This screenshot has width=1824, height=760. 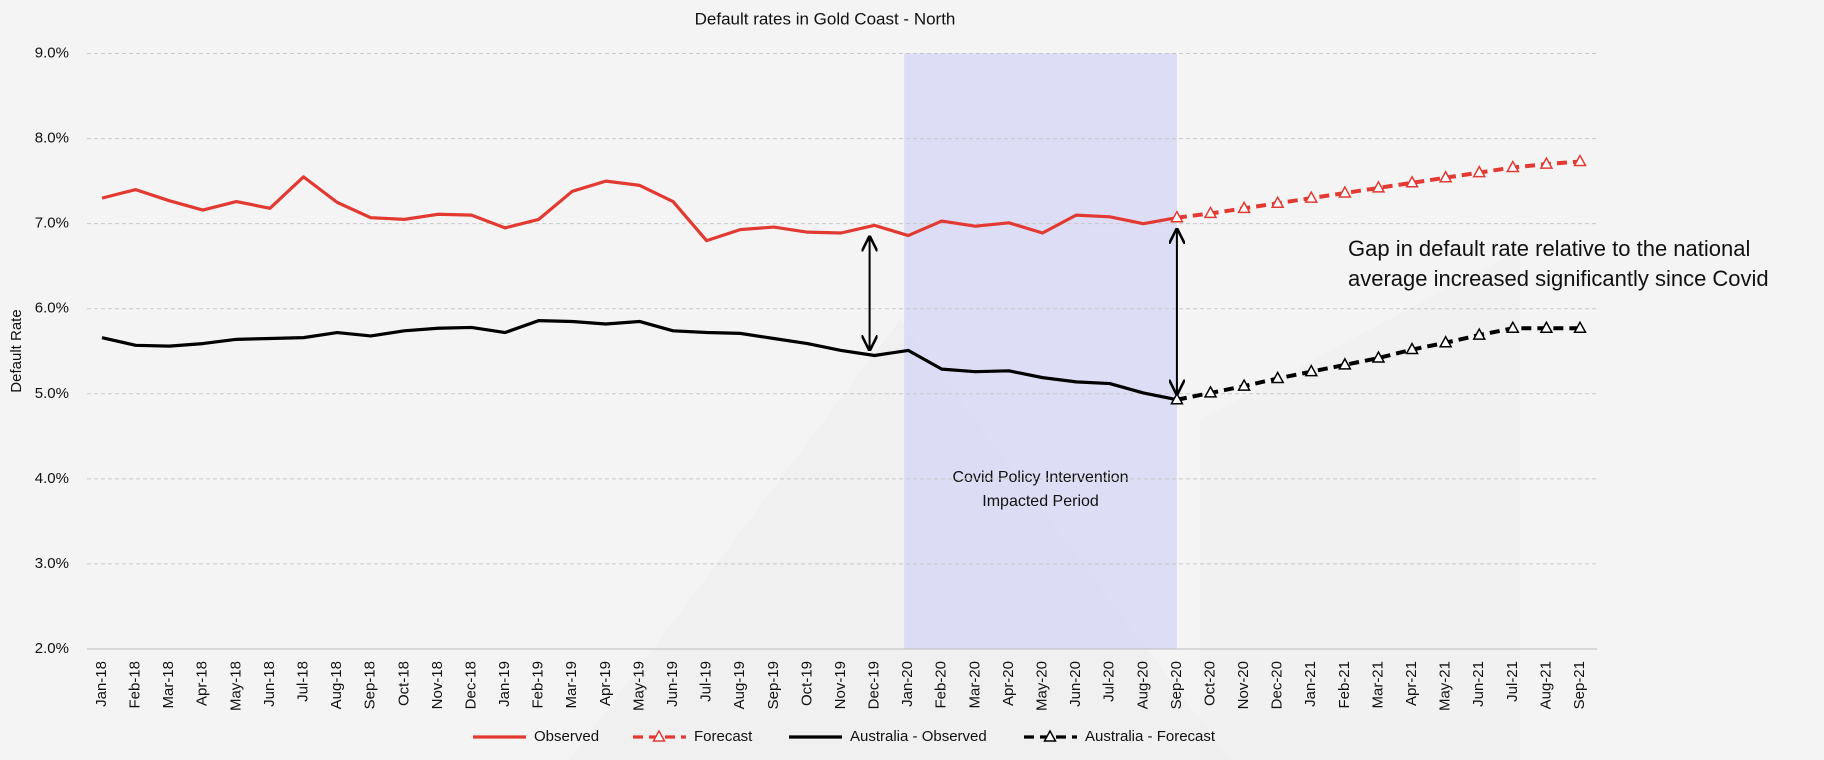 I want to click on y-axis-label: Default Rate, so click(x=16, y=350).